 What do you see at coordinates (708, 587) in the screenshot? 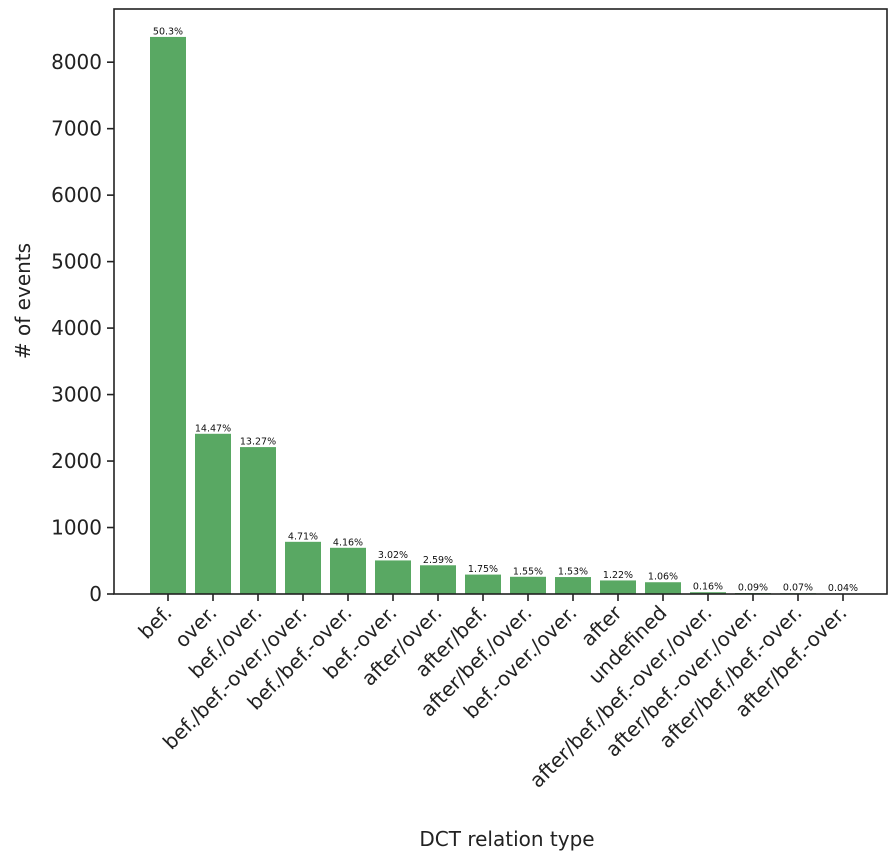
I see `bar-data-label: 0.16%` at bounding box center [708, 587].